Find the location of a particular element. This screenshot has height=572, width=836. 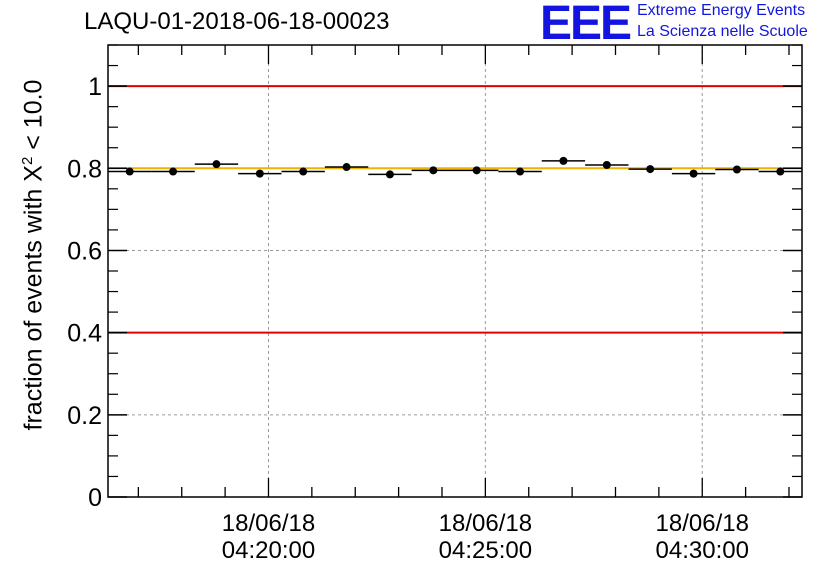

y-tick-label: 0.2 is located at coordinates (84, 416).